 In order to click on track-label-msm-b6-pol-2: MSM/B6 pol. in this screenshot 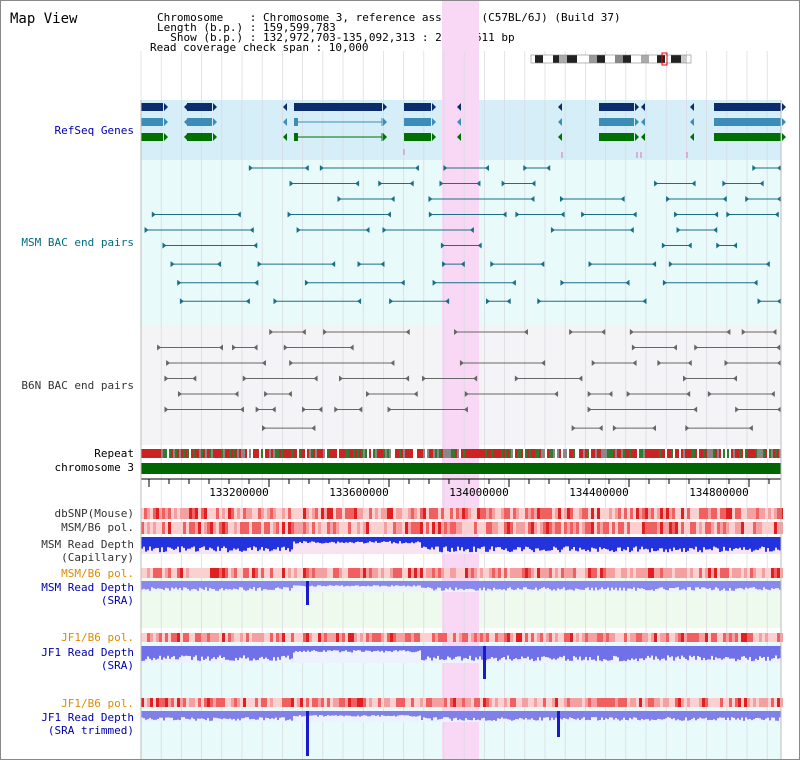, I will do `click(97, 573)`.